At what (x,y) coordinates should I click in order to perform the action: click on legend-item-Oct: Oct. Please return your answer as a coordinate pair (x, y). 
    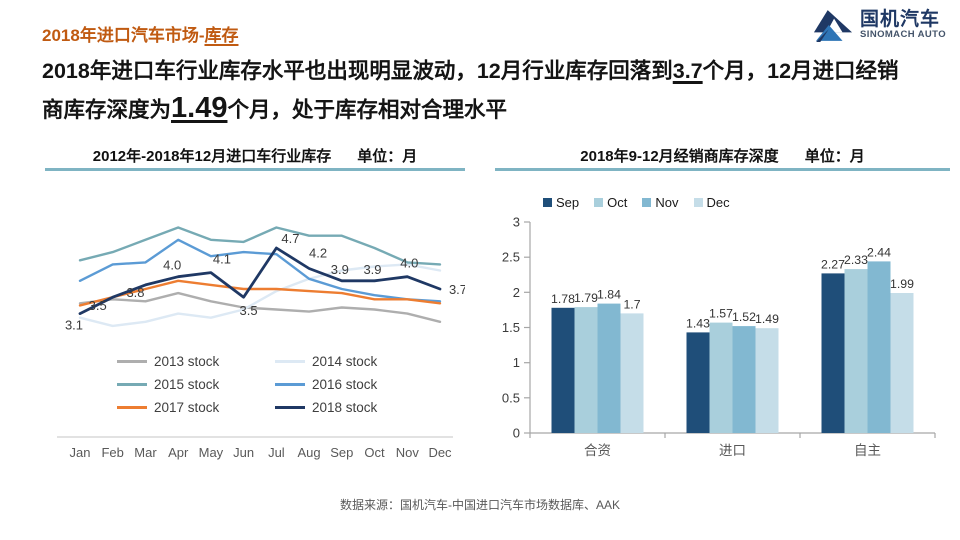
    Looking at the image, I should click on (610, 202).